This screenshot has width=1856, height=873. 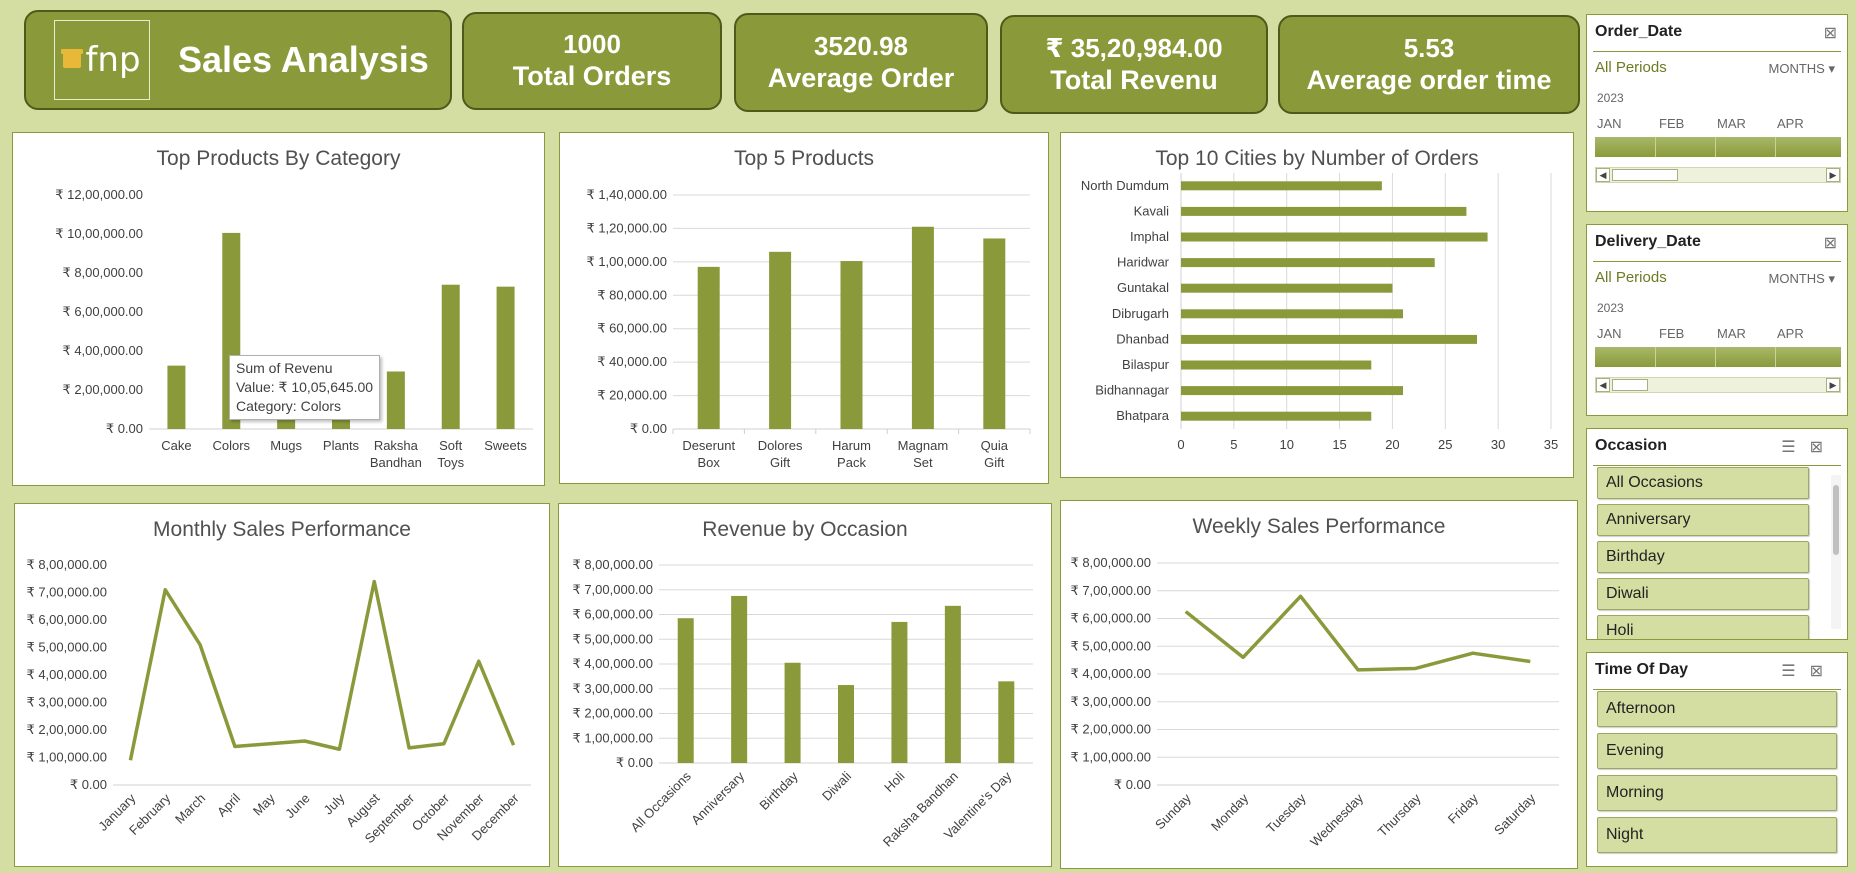 What do you see at coordinates (450, 462) in the screenshot?
I see `x-tick-label: Toys` at bounding box center [450, 462].